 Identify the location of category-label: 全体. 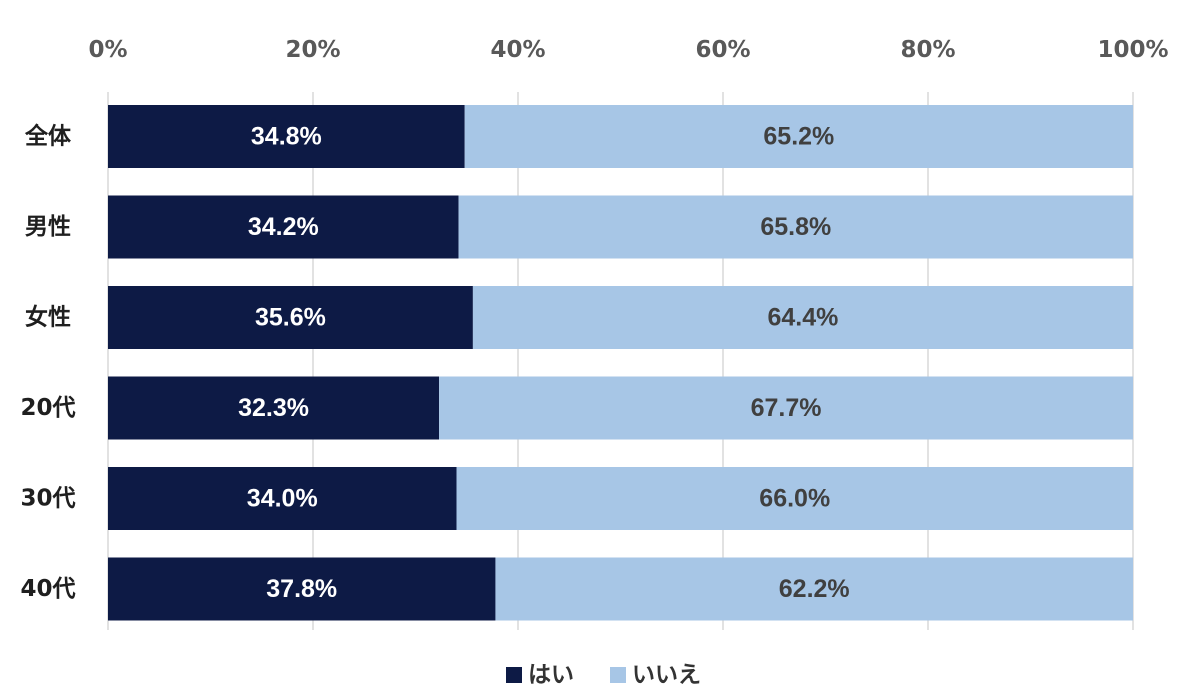
(48, 136).